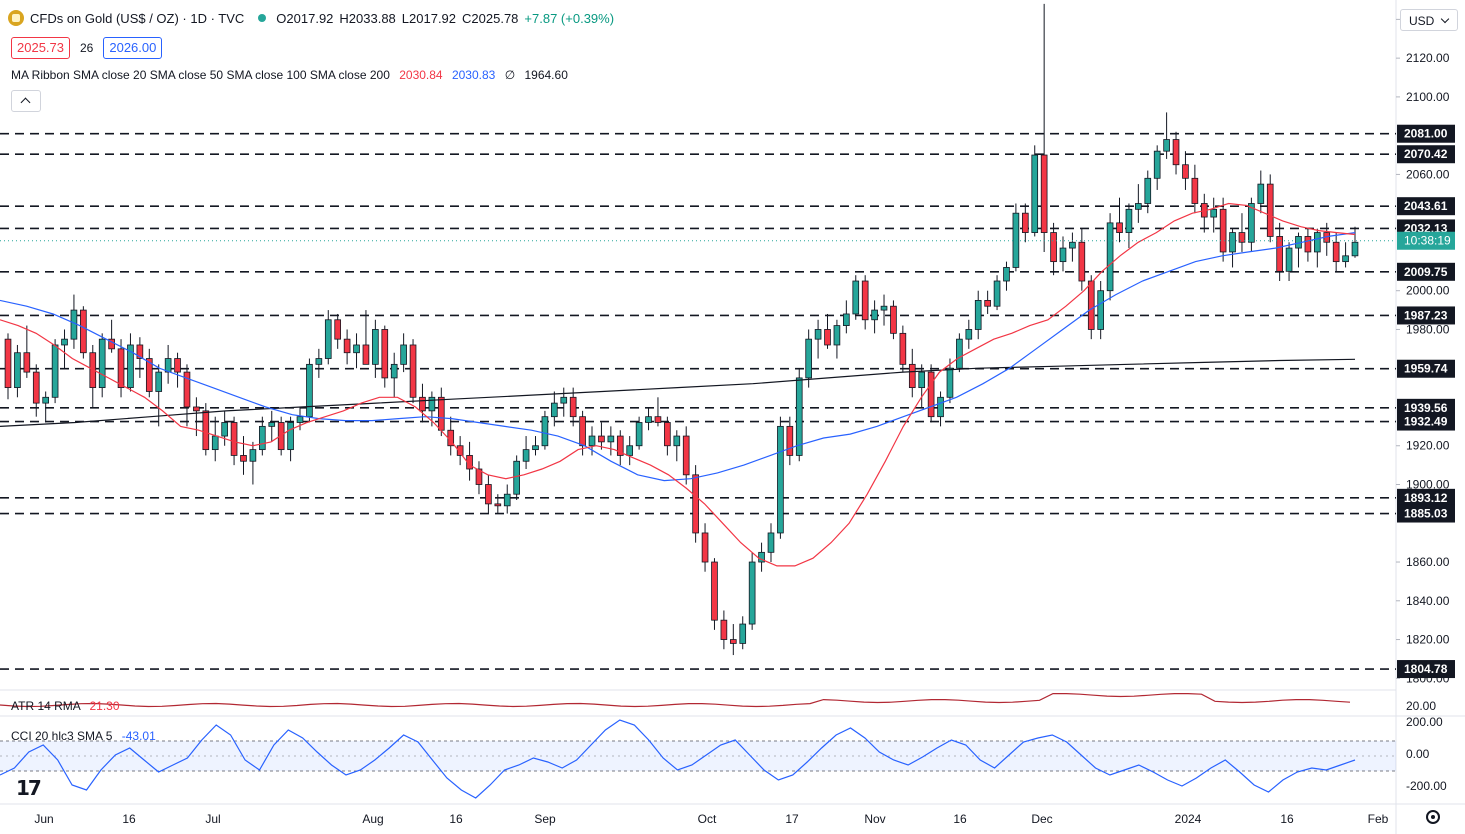  What do you see at coordinates (1422, 21) in the screenshot?
I see `currency-label: USD` at bounding box center [1422, 21].